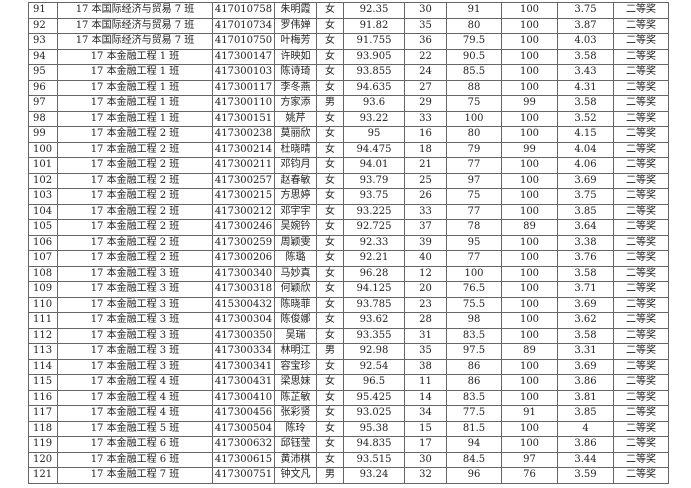 This screenshot has width=691, height=488. What do you see at coordinates (374, 103) in the screenshot?
I see `score-cell: 93.6` at bounding box center [374, 103].